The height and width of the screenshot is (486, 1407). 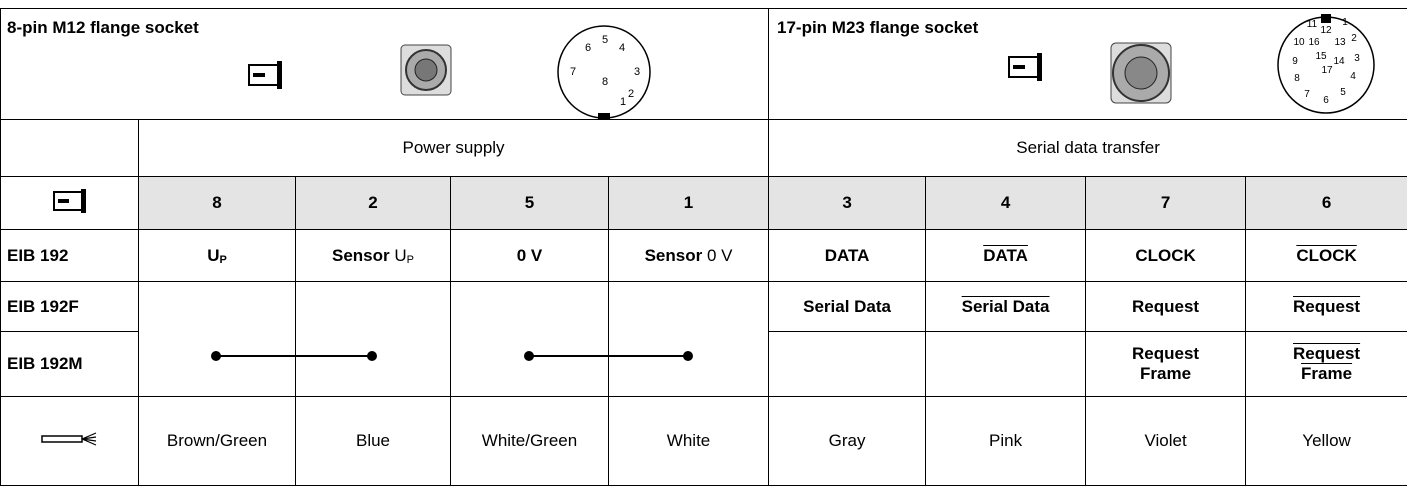 What do you see at coordinates (878, 27) in the screenshot?
I see `right-title: 17-pin M23 flange socket` at bounding box center [878, 27].